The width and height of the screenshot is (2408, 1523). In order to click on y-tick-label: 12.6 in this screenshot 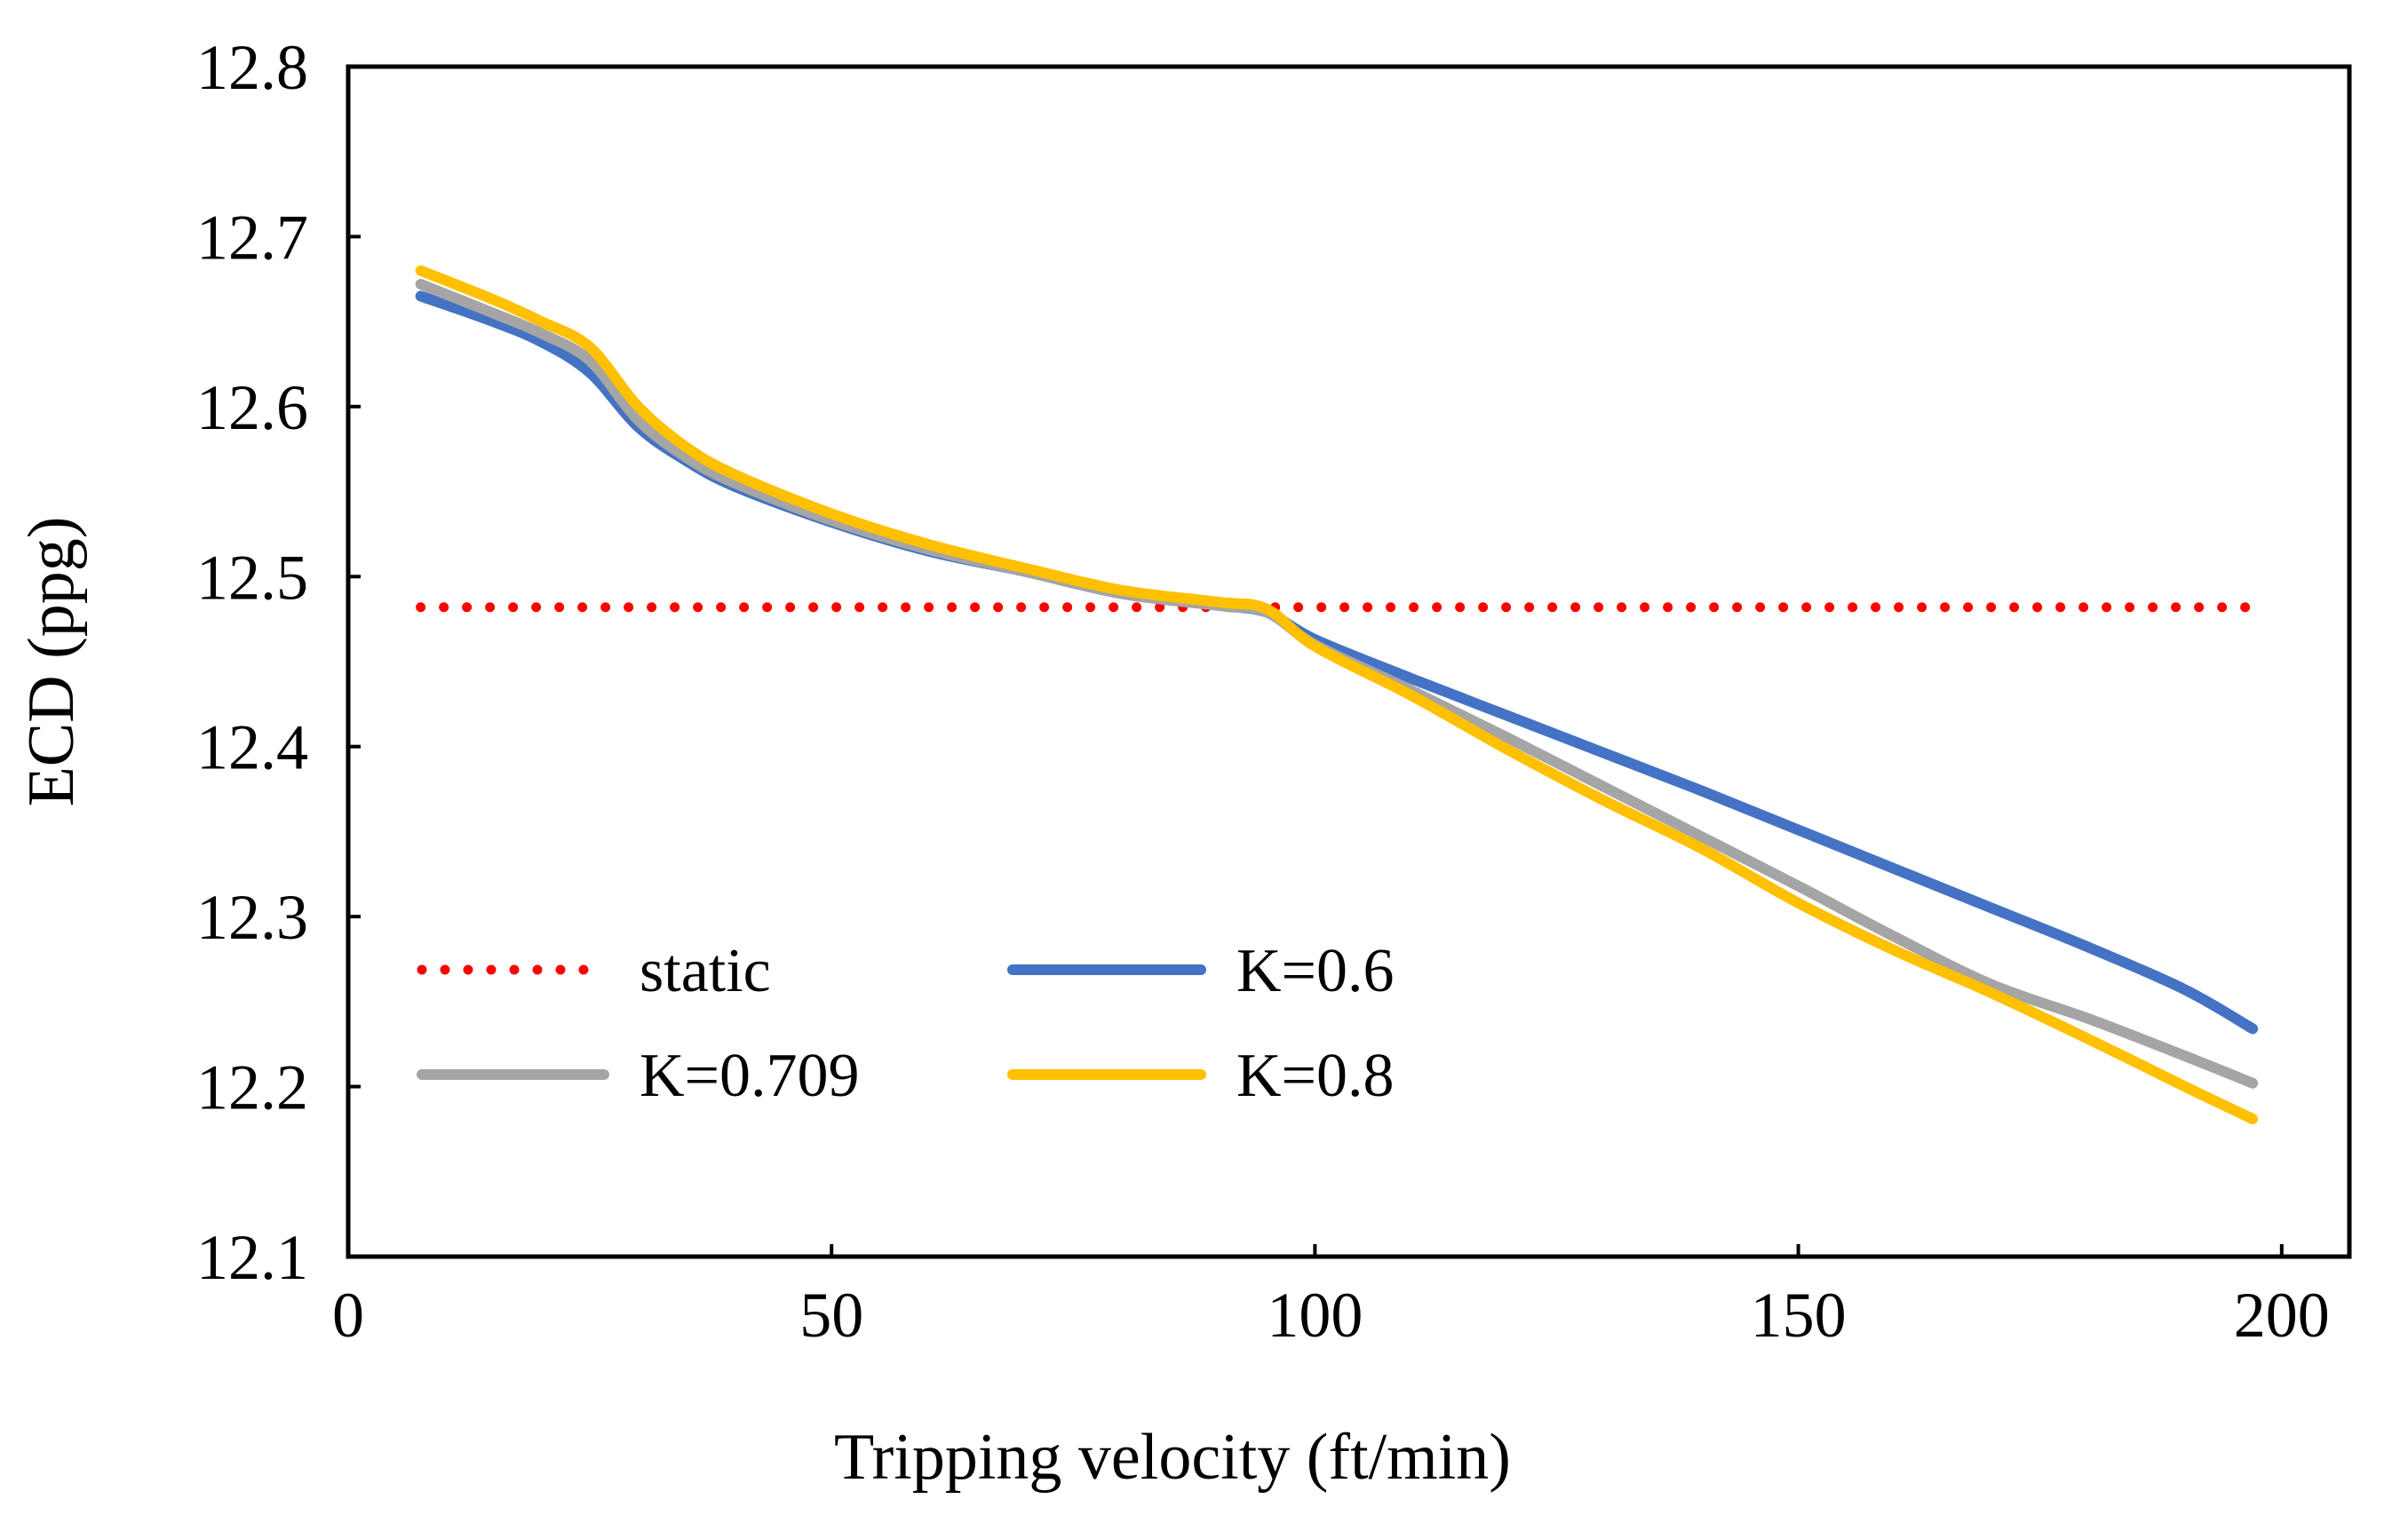, I will do `click(252, 407)`.